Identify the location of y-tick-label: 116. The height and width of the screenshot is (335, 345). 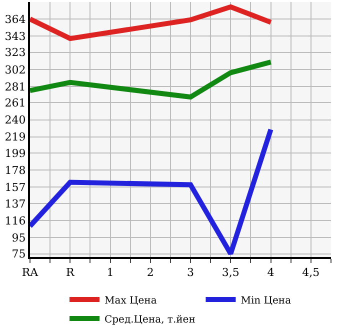
(15, 221).